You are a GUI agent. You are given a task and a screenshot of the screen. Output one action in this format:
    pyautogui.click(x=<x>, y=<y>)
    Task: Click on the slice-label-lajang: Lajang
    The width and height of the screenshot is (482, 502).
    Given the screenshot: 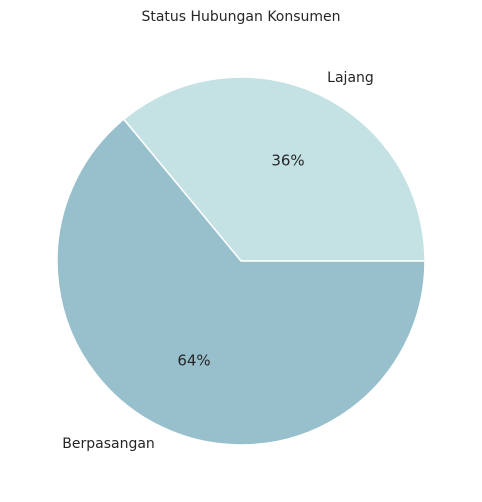 What is the action you would take?
    pyautogui.click(x=350, y=78)
    